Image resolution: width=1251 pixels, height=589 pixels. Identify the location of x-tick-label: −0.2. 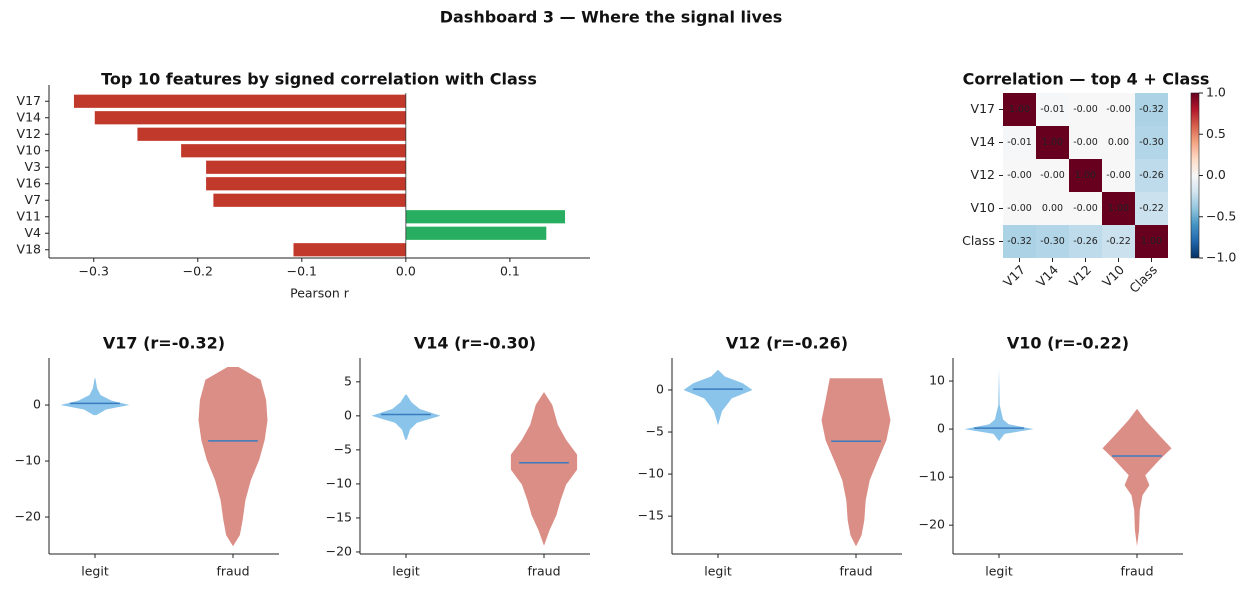
(198, 271).